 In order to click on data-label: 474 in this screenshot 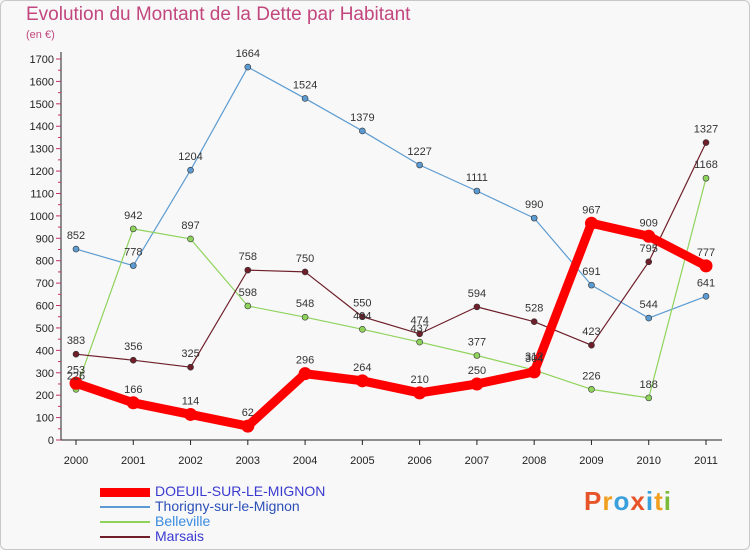, I will do `click(419, 321)`.